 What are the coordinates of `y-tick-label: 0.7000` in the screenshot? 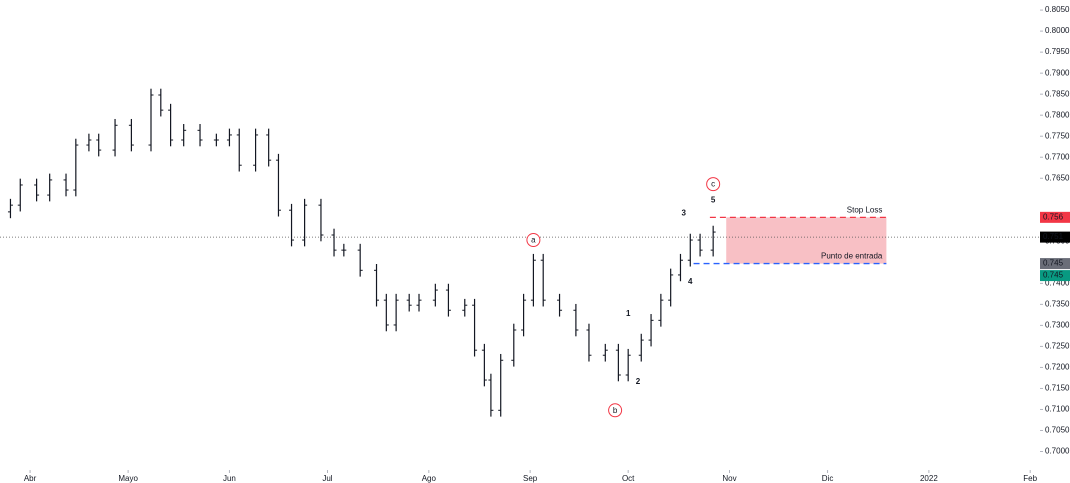 It's located at (1057, 451).